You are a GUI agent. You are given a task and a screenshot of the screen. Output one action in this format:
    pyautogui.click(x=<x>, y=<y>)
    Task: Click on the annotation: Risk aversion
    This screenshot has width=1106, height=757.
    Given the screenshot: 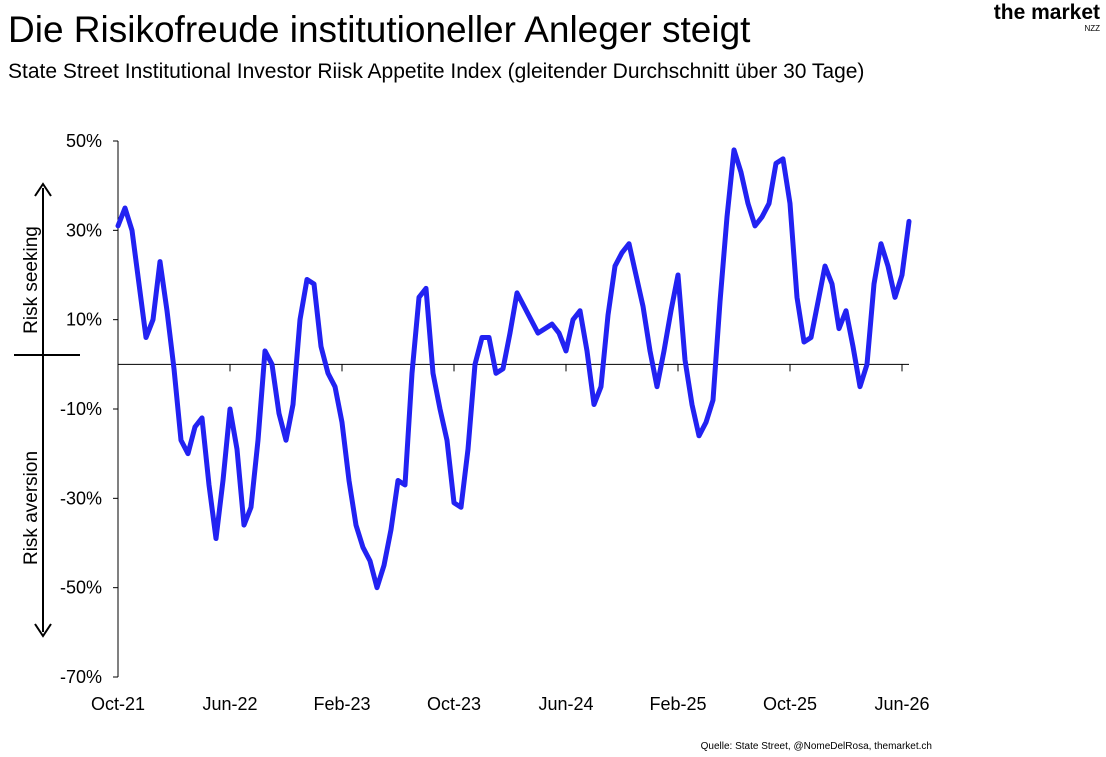 What is the action you would take?
    pyautogui.click(x=31, y=508)
    